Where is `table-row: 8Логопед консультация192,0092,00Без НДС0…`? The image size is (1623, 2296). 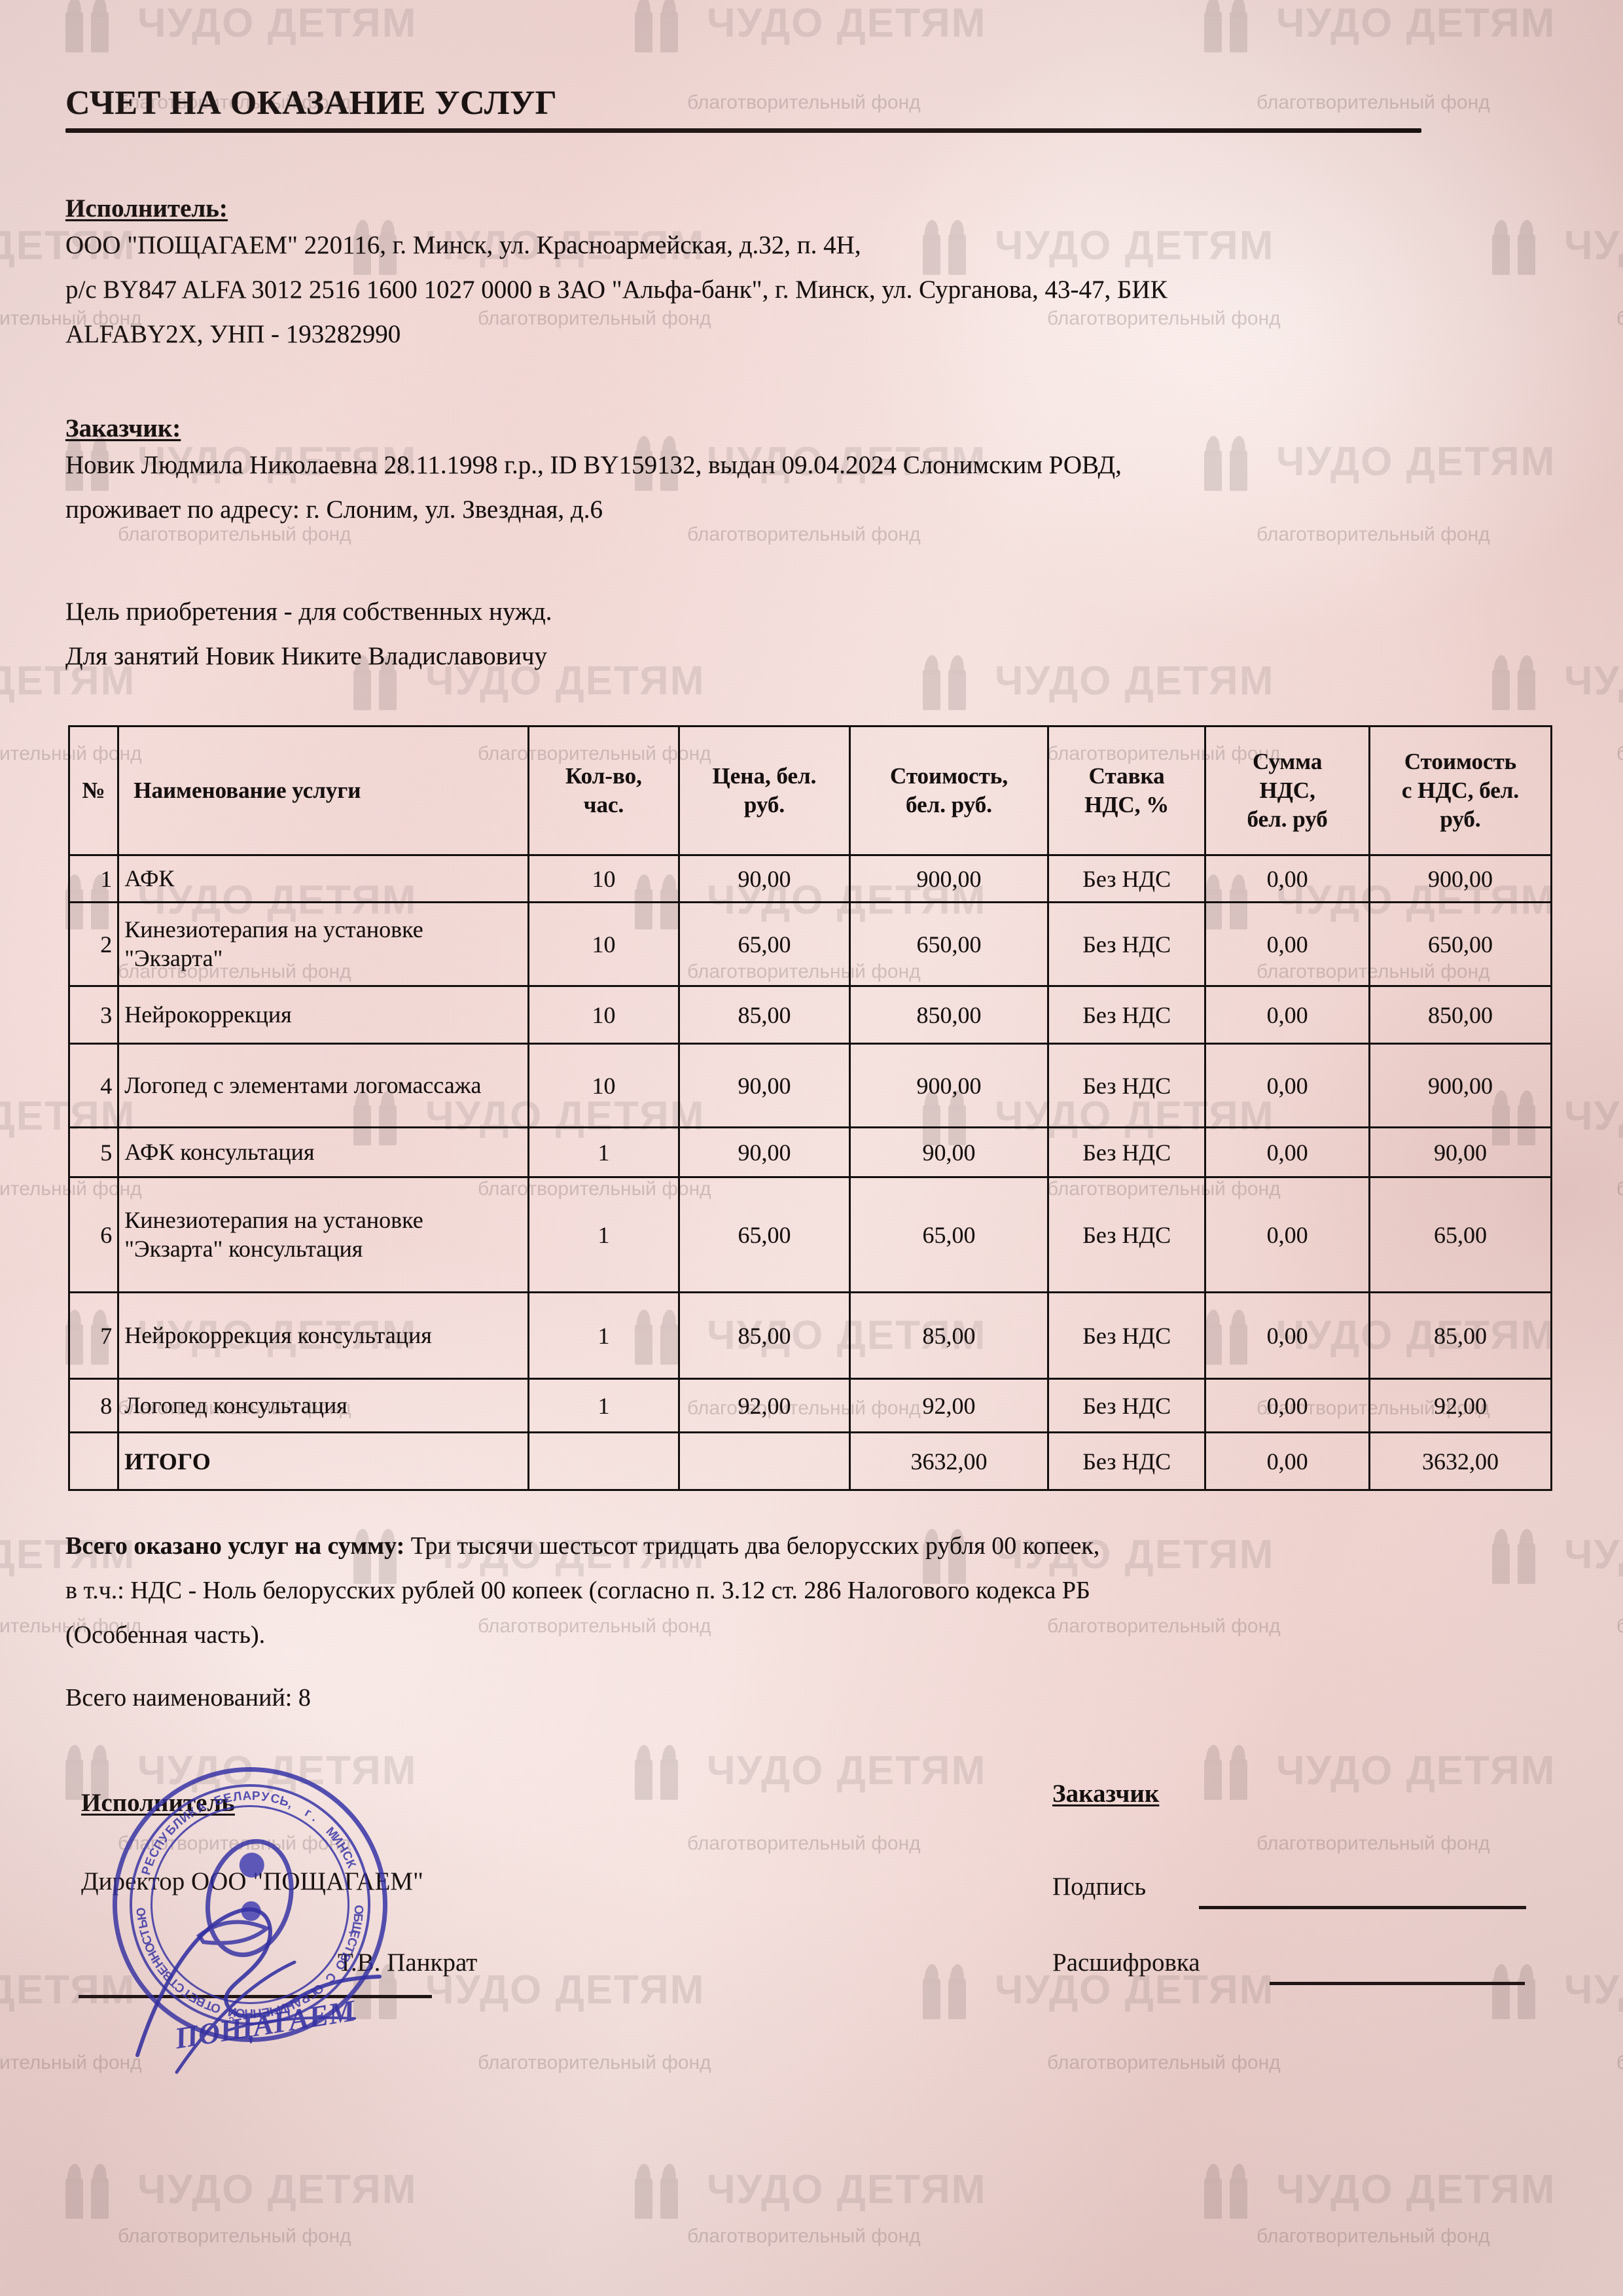 table-row: 8Логопед консультация192,0092,00Без НДС0… is located at coordinates (810, 1405).